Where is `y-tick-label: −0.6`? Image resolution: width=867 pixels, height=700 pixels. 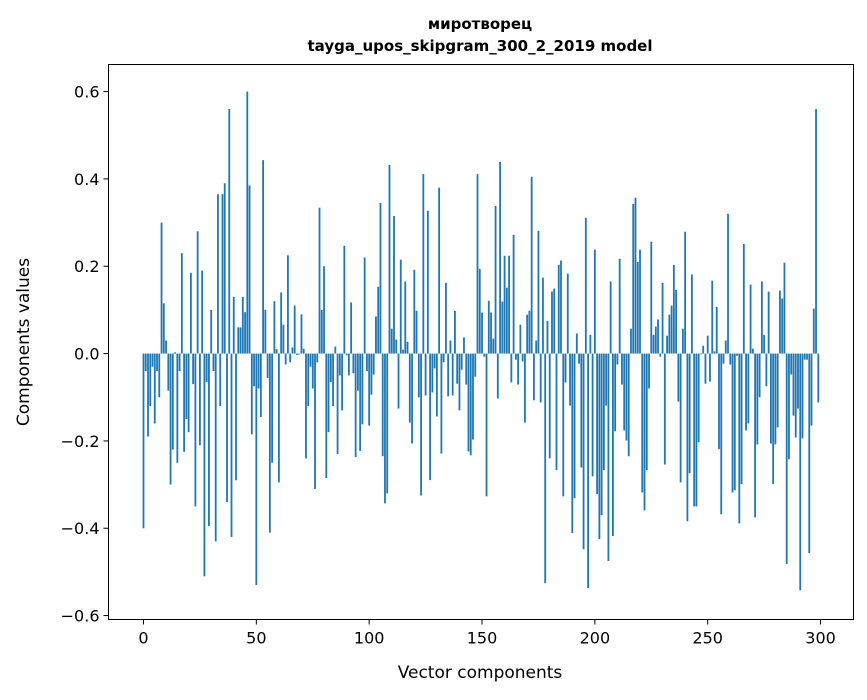
y-tick-label: −0.6 is located at coordinates (80, 616).